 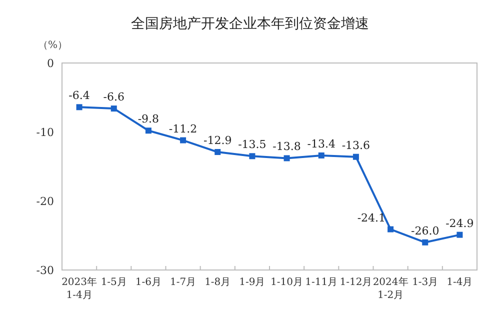 What do you see at coordinates (183, 282) in the screenshot?
I see `x-tick-label: 1-7月` at bounding box center [183, 282].